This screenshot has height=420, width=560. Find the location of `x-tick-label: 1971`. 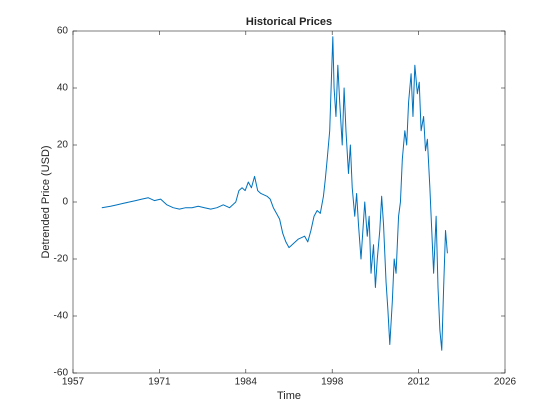

x-tick-label: 1971 is located at coordinates (159, 382).